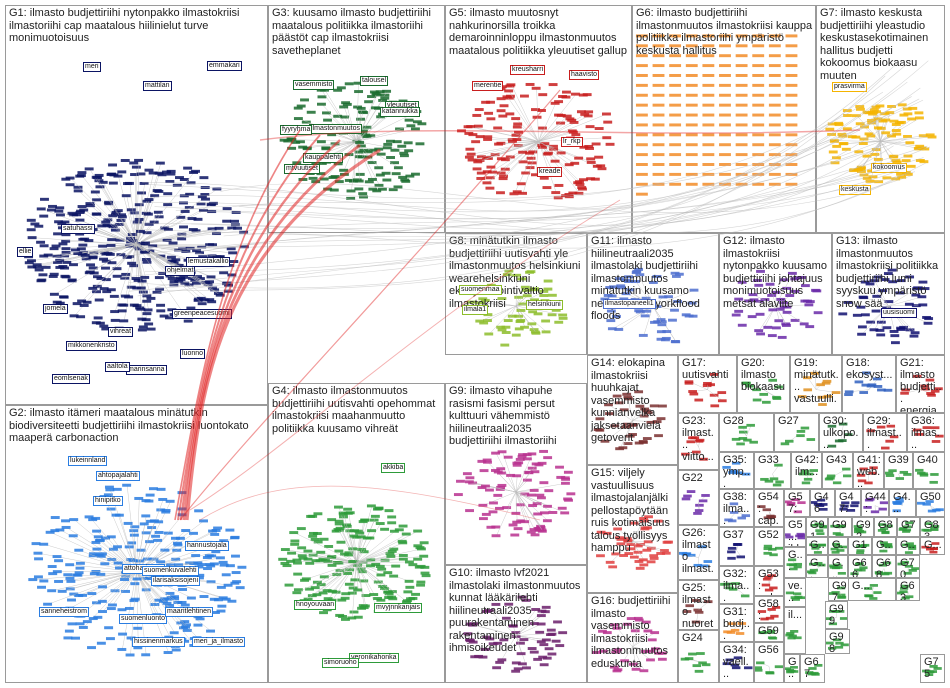 The image size is (950, 688). What do you see at coordinates (550, 172) in the screenshot?
I see `node-label: kreade` at bounding box center [550, 172].